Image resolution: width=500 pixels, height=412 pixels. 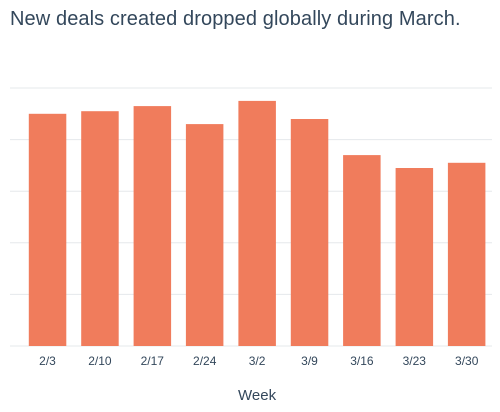 I want to click on x-axis-label: Week, so click(x=257, y=395).